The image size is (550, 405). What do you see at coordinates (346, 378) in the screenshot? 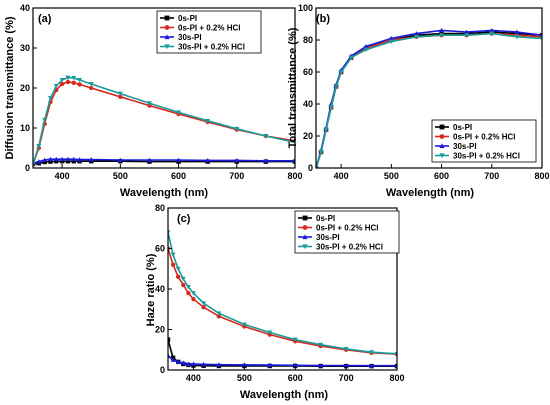
I see `panel-c-xtick-label: 700` at bounding box center [346, 378].